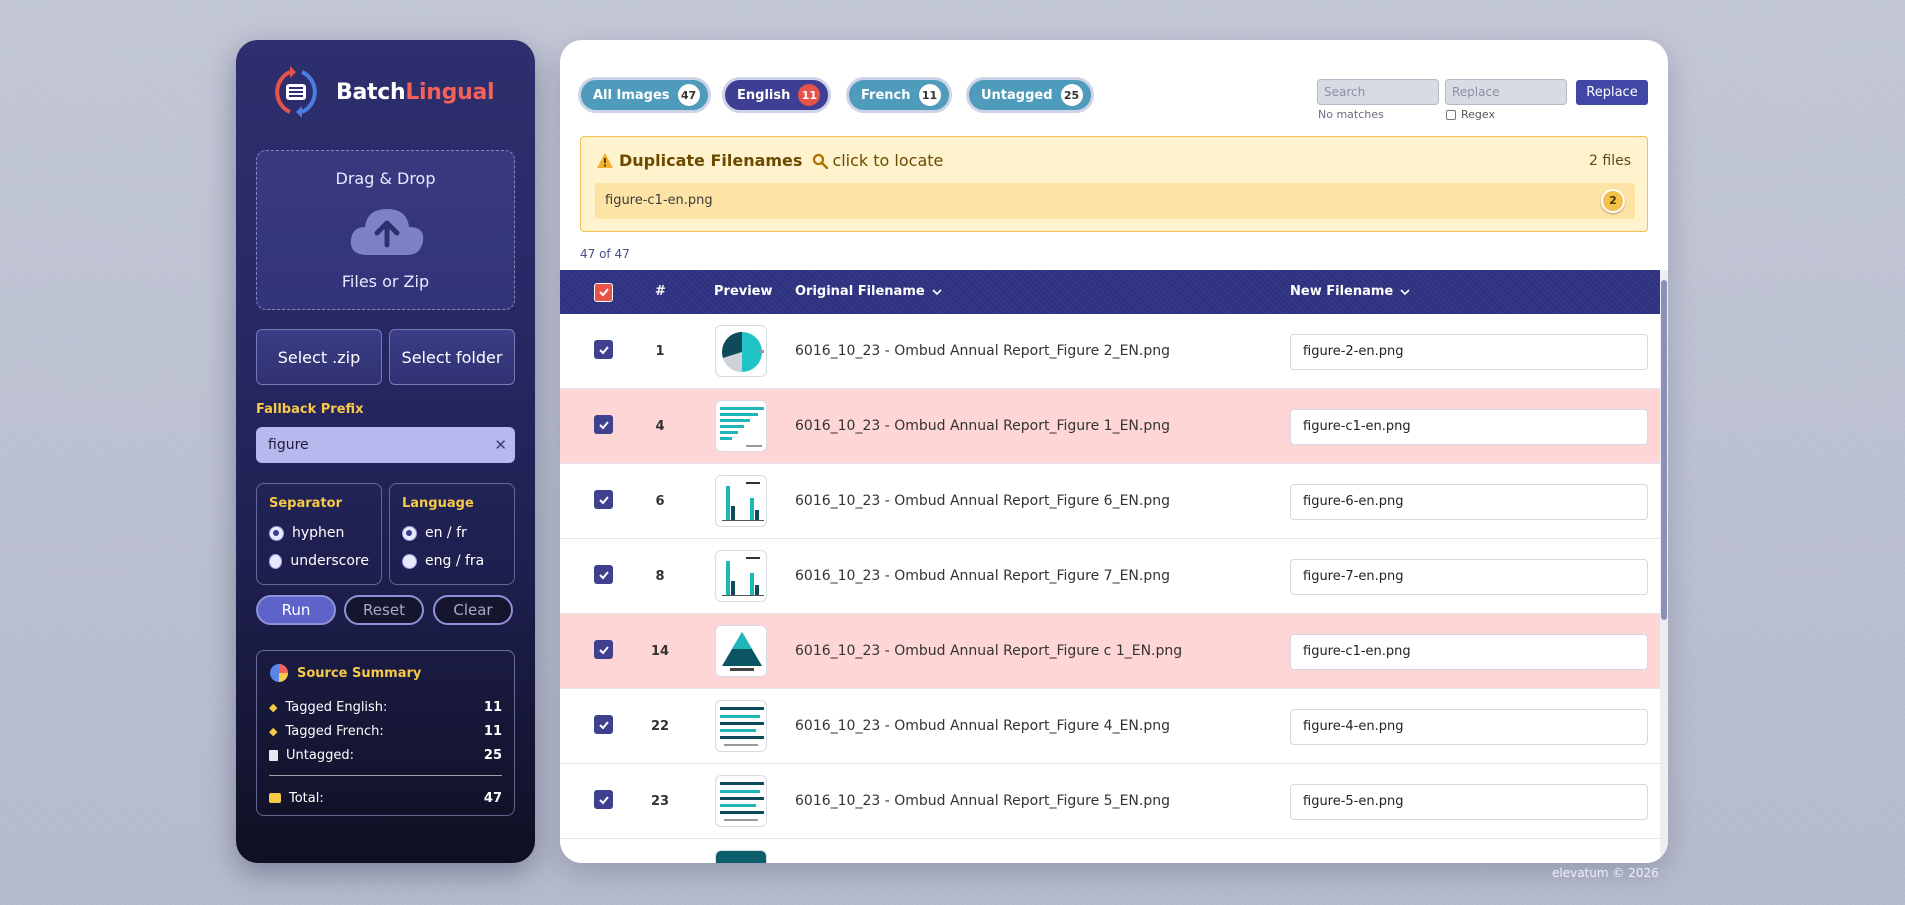  I want to click on summary-row-english: ◆ Tagged English: 11, so click(385, 707).